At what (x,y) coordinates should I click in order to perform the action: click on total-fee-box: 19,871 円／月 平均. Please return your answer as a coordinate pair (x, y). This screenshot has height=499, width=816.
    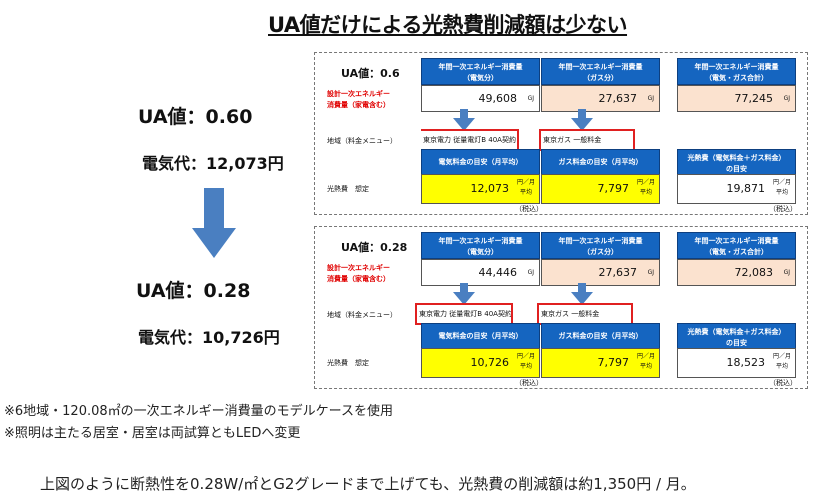
    Looking at the image, I should click on (736, 189).